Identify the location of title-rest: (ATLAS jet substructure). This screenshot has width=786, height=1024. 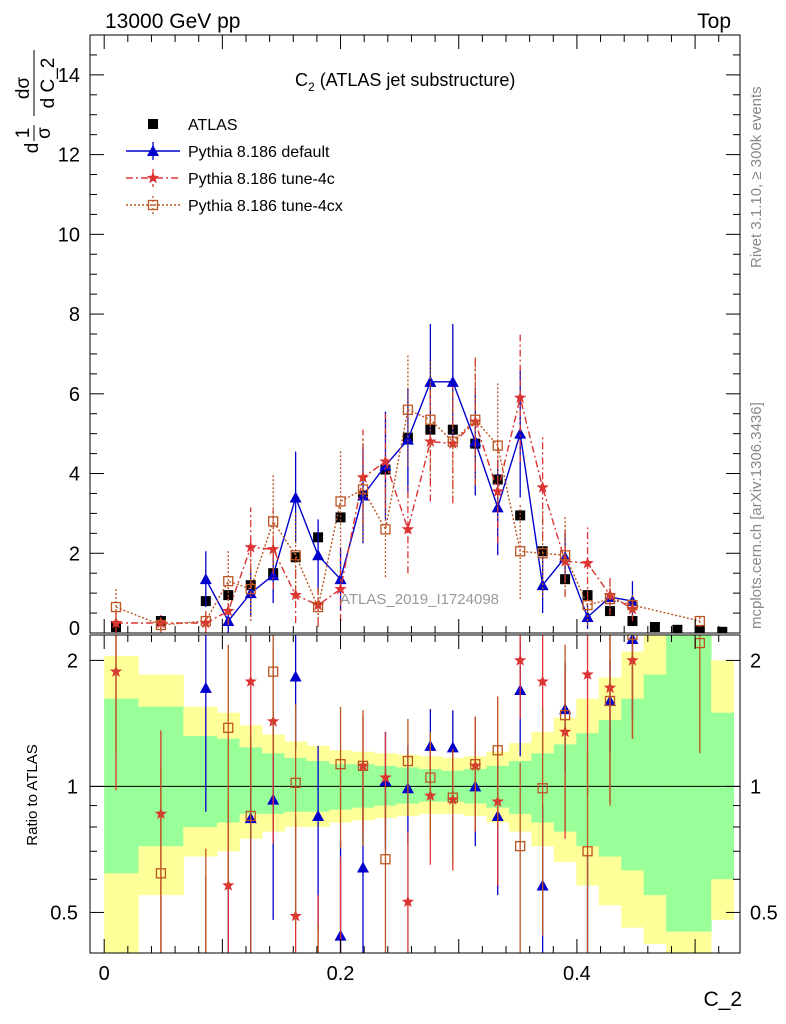
(415, 80).